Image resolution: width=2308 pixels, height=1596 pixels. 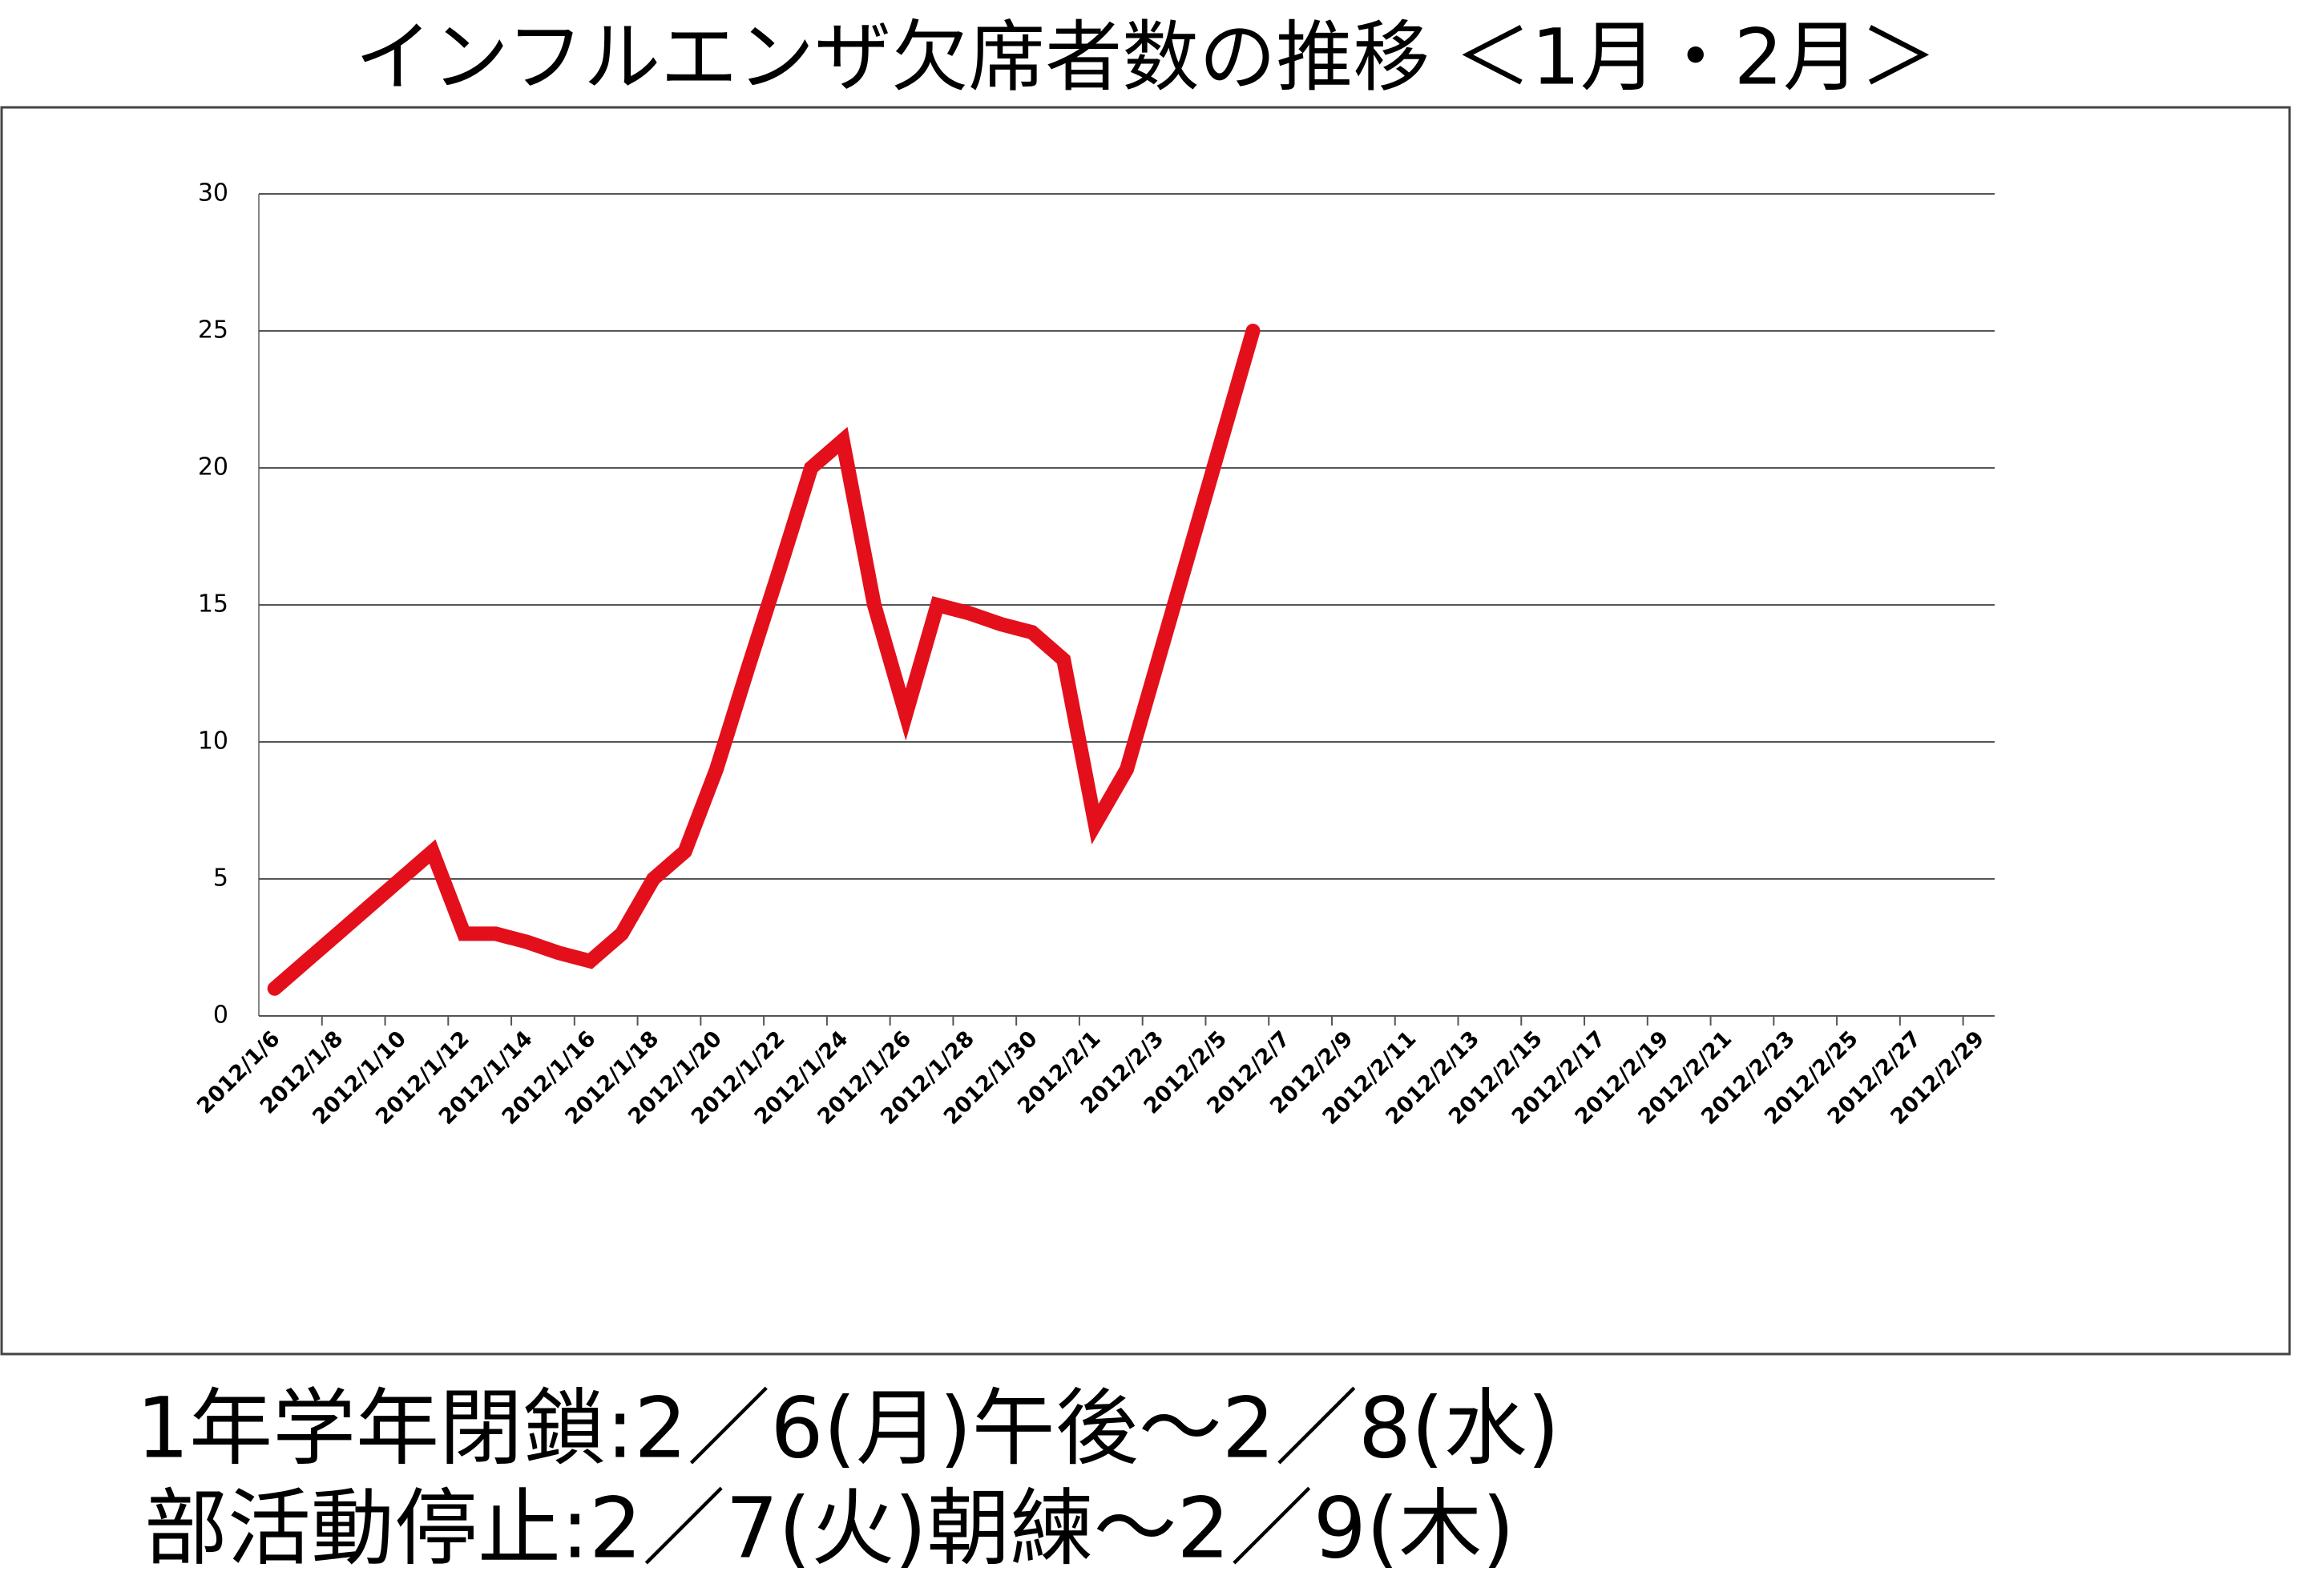 I want to click on y-tick-label: 15, so click(x=213, y=604).